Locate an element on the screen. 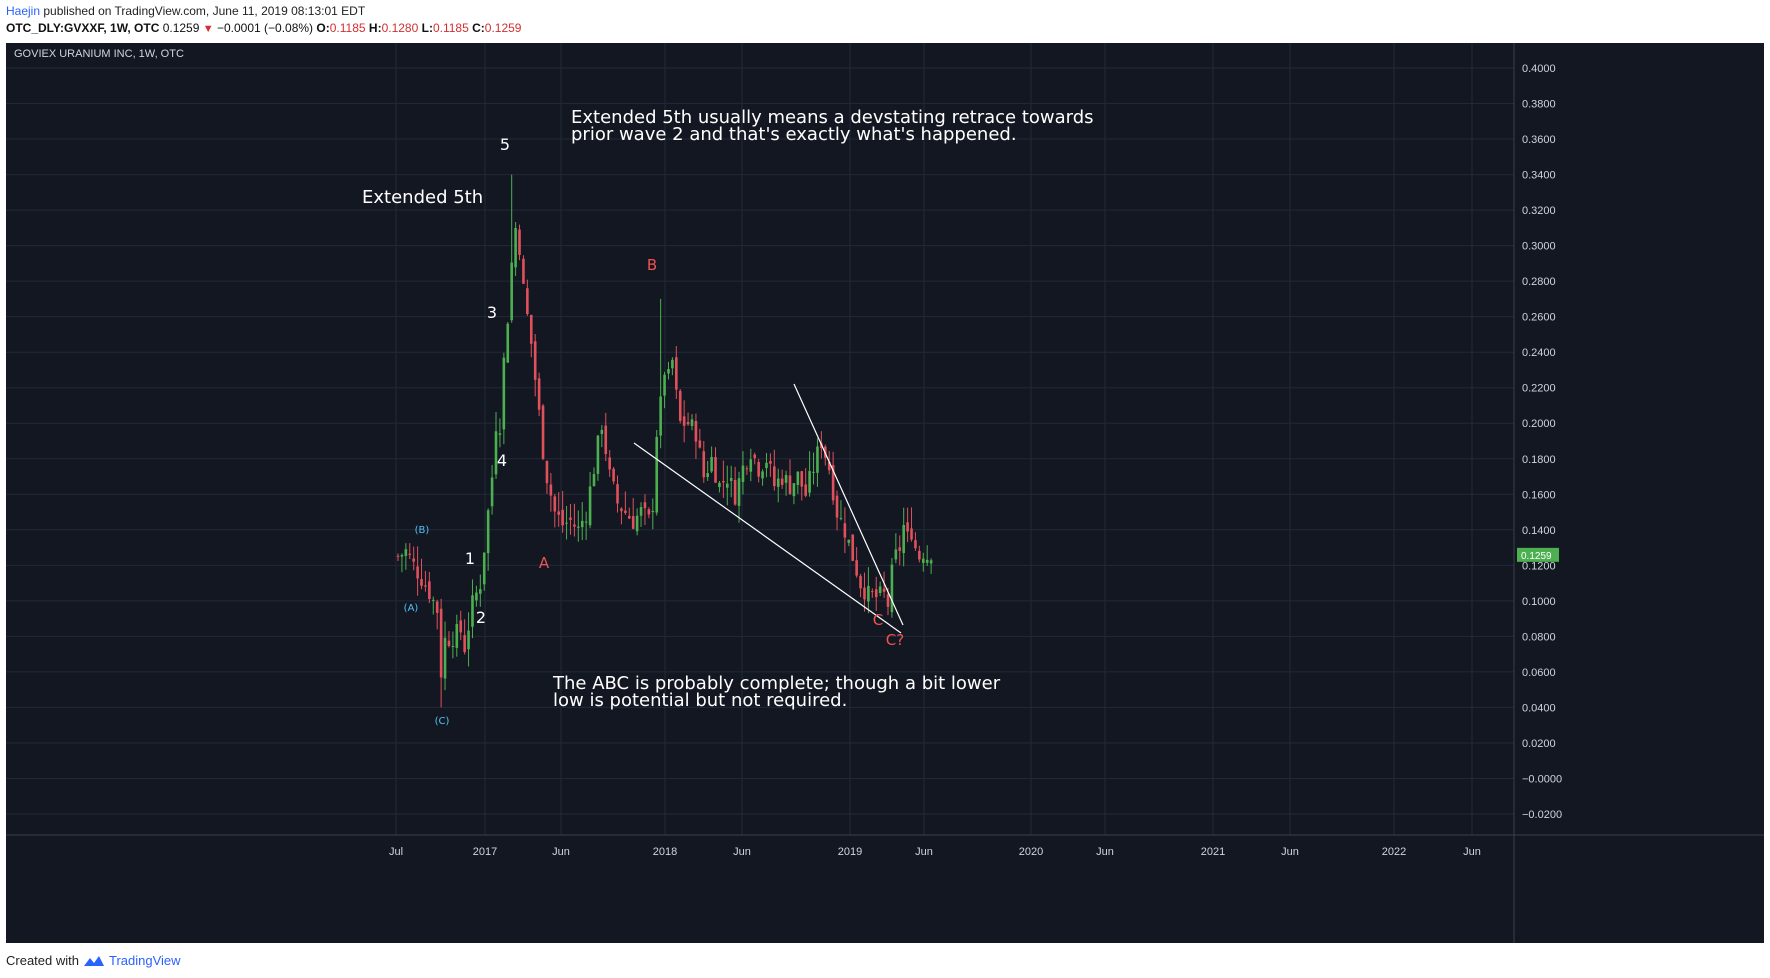 The image size is (1770, 978). tradingview-brand: TradingView is located at coordinates (144, 960).